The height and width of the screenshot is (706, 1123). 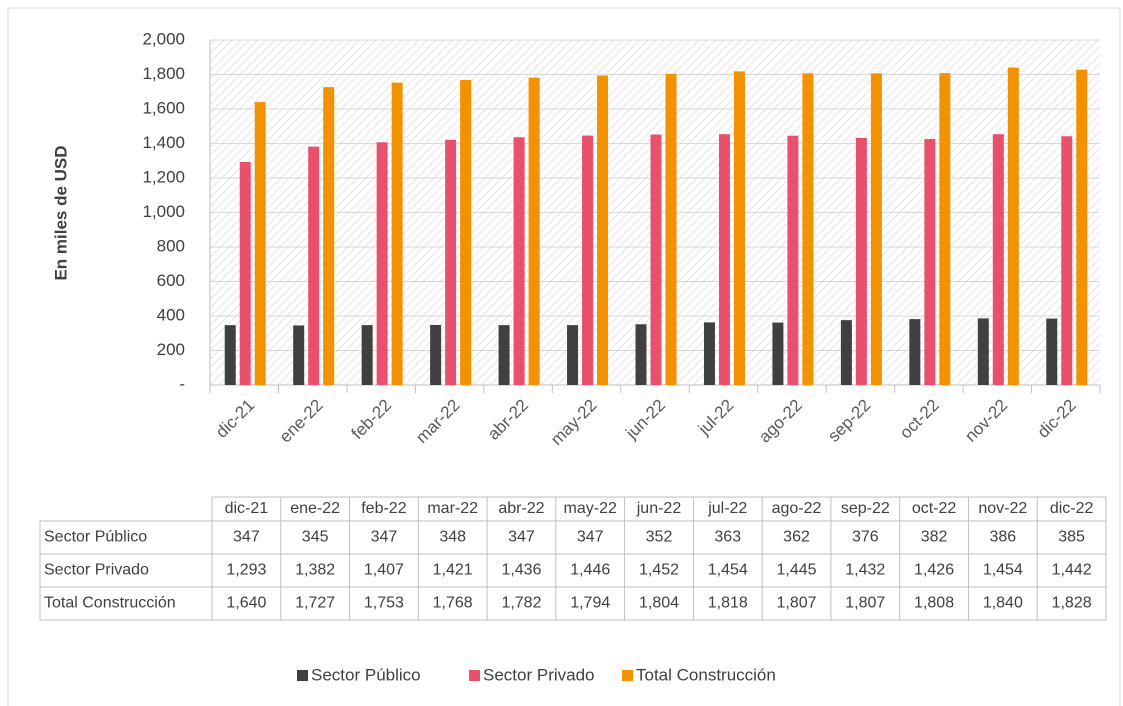 I want to click on table-header: nov-22, so click(x=1002, y=508).